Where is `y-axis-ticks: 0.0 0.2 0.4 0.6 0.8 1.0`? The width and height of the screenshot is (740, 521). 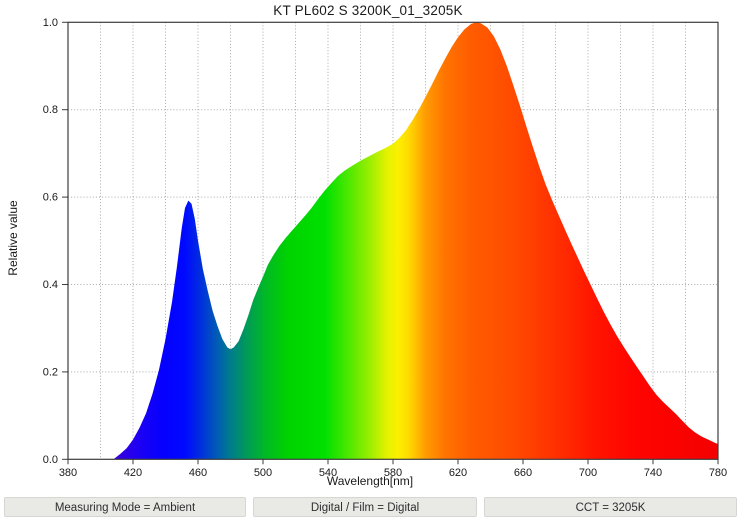
y-axis-ticks: 0.0 0.2 0.4 0.6 0.8 1.0 is located at coordinates (55, 241).